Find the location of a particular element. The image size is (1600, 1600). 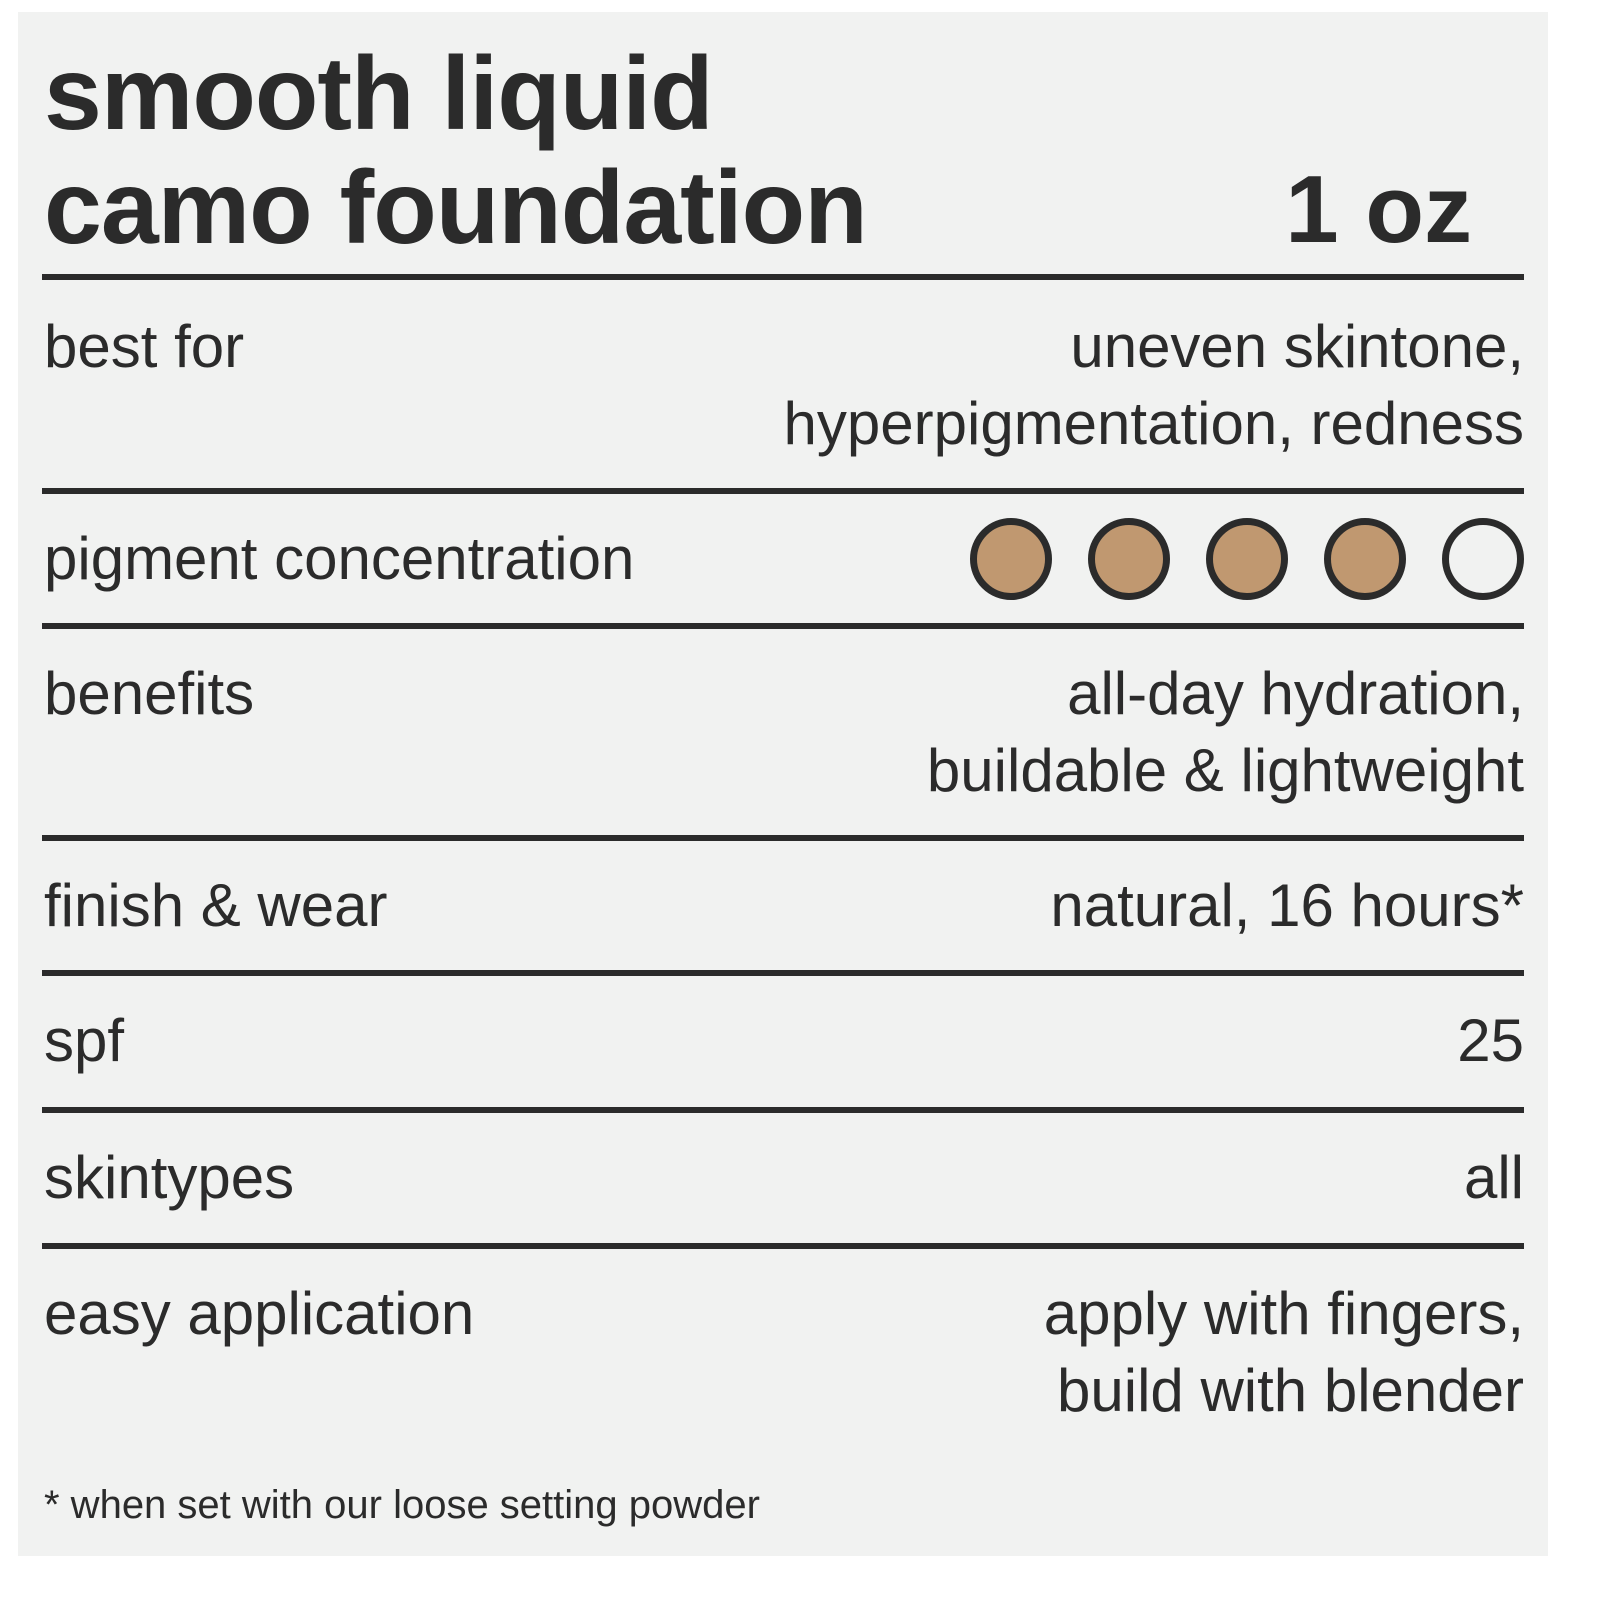

row-value-skintypes: all is located at coordinates (1493, 1177).